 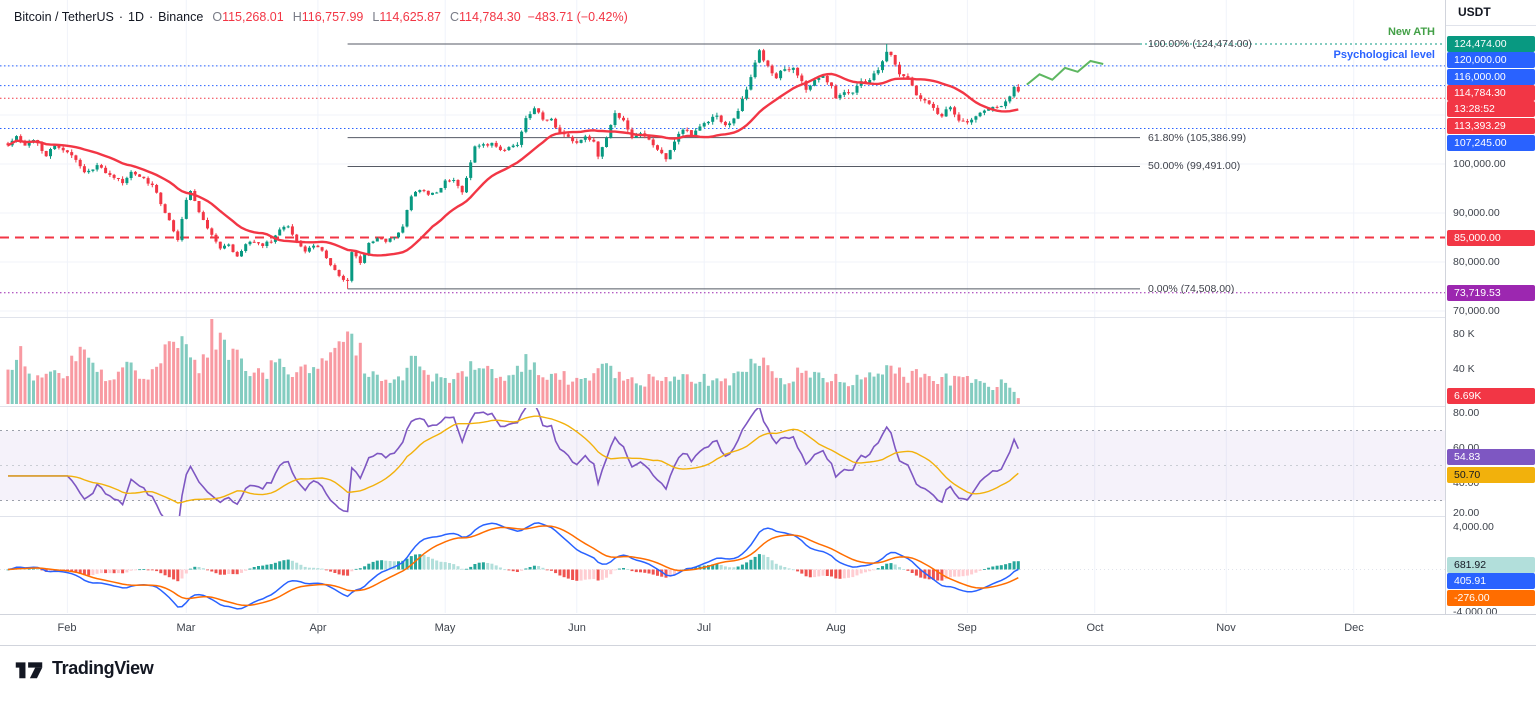 I want to click on time-axis-month: Sep, so click(x=967, y=628).